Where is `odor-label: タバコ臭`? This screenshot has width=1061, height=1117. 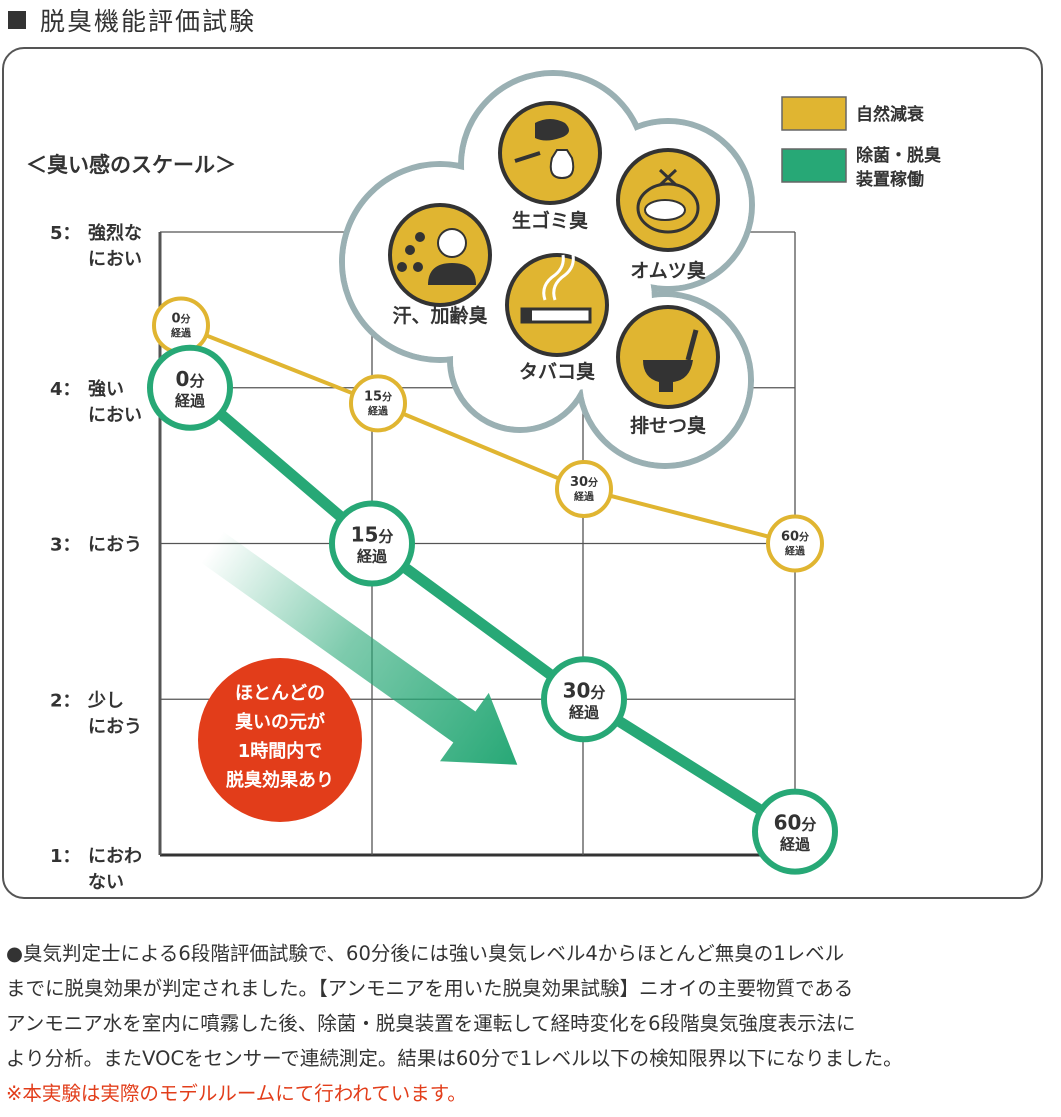 odor-label: タバコ臭 is located at coordinates (557, 371).